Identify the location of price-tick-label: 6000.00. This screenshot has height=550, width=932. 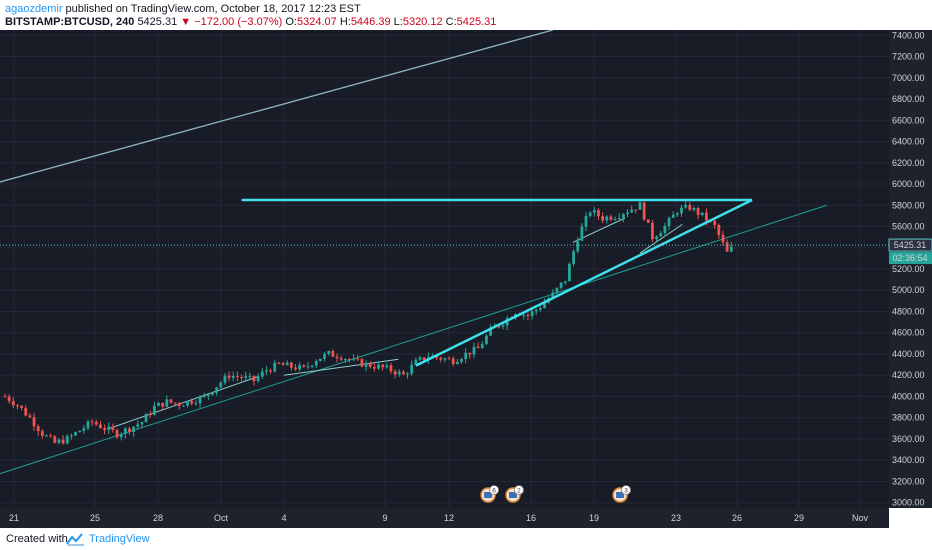
(908, 184).